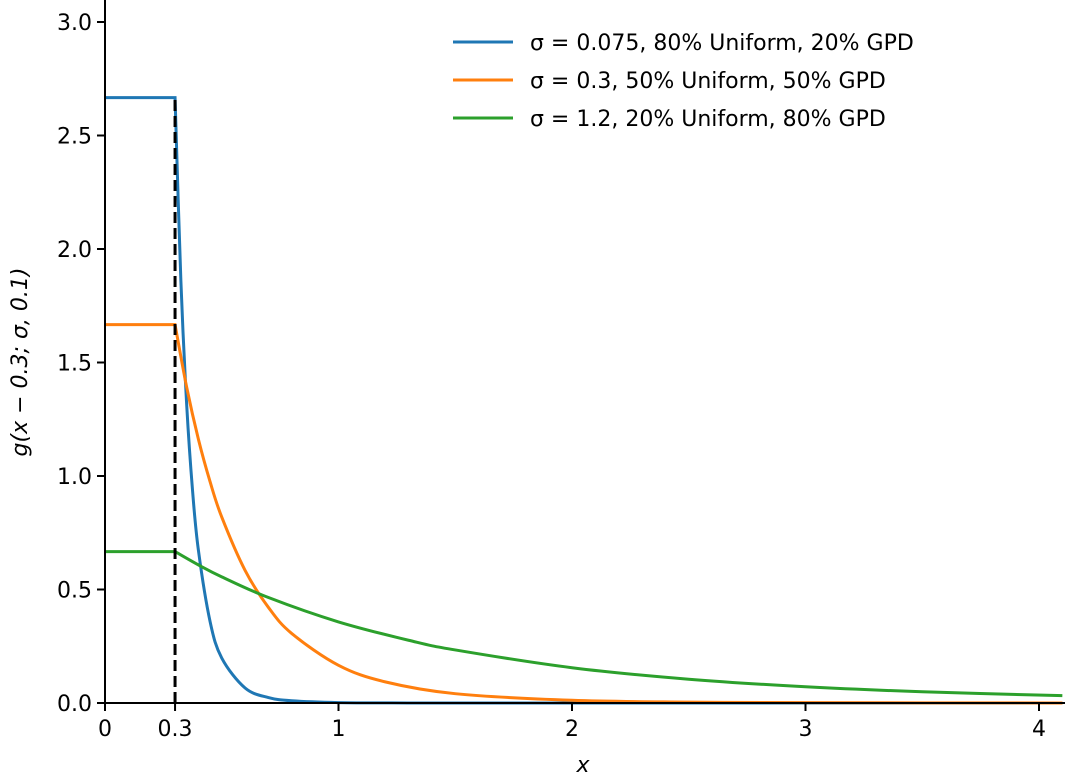 The image size is (1065, 783). Describe the element at coordinates (582, 765) in the screenshot. I see `x-axis-label: x` at that location.